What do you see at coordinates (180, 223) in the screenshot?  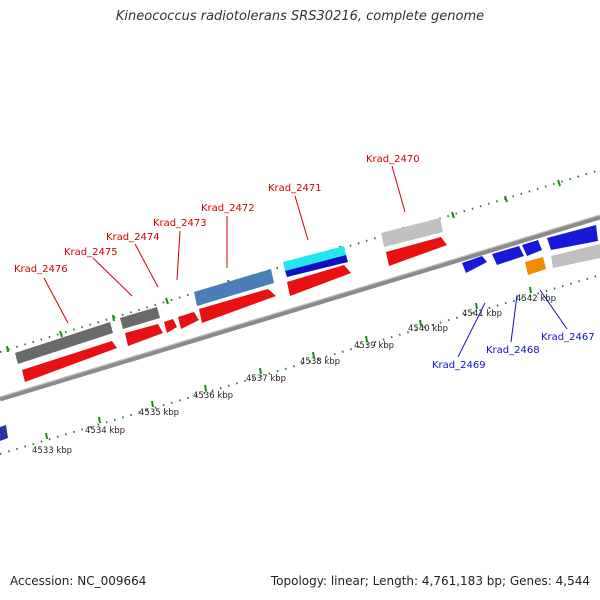 I see `gene-label-krad-2473: Krad_2473` at bounding box center [180, 223].